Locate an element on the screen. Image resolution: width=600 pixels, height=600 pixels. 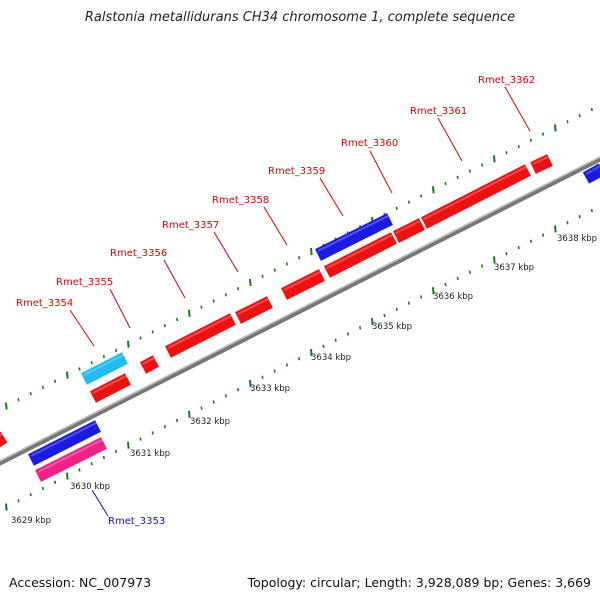
gene-label-rmet-3357: Rmet_3357 is located at coordinates (190, 225).